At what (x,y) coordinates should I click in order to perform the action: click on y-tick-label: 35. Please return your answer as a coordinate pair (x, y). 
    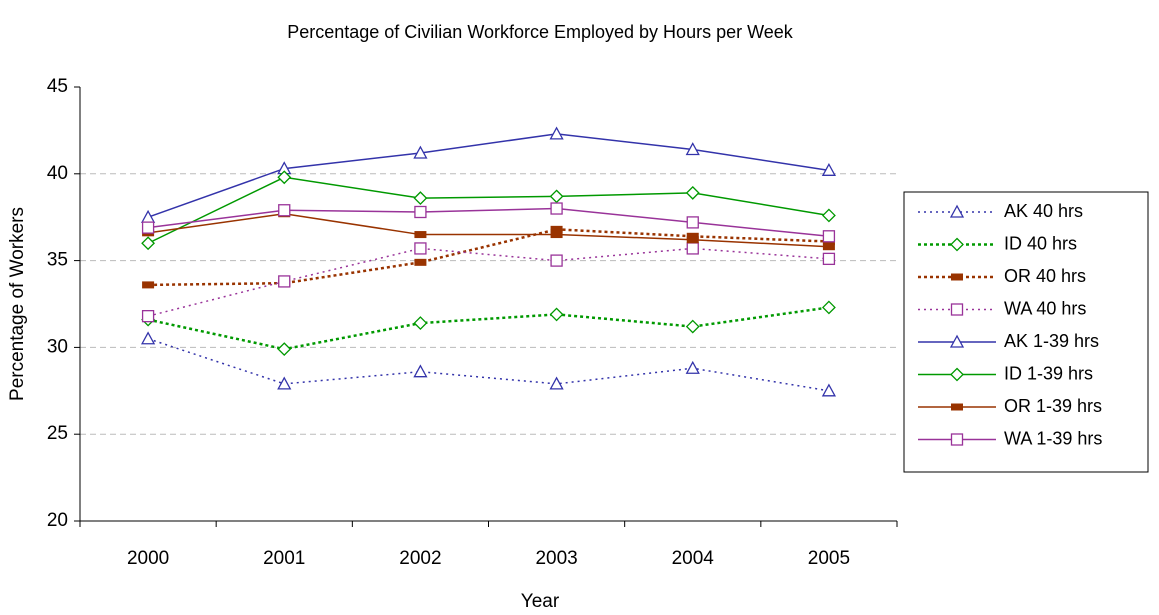
    Looking at the image, I should click on (57, 260).